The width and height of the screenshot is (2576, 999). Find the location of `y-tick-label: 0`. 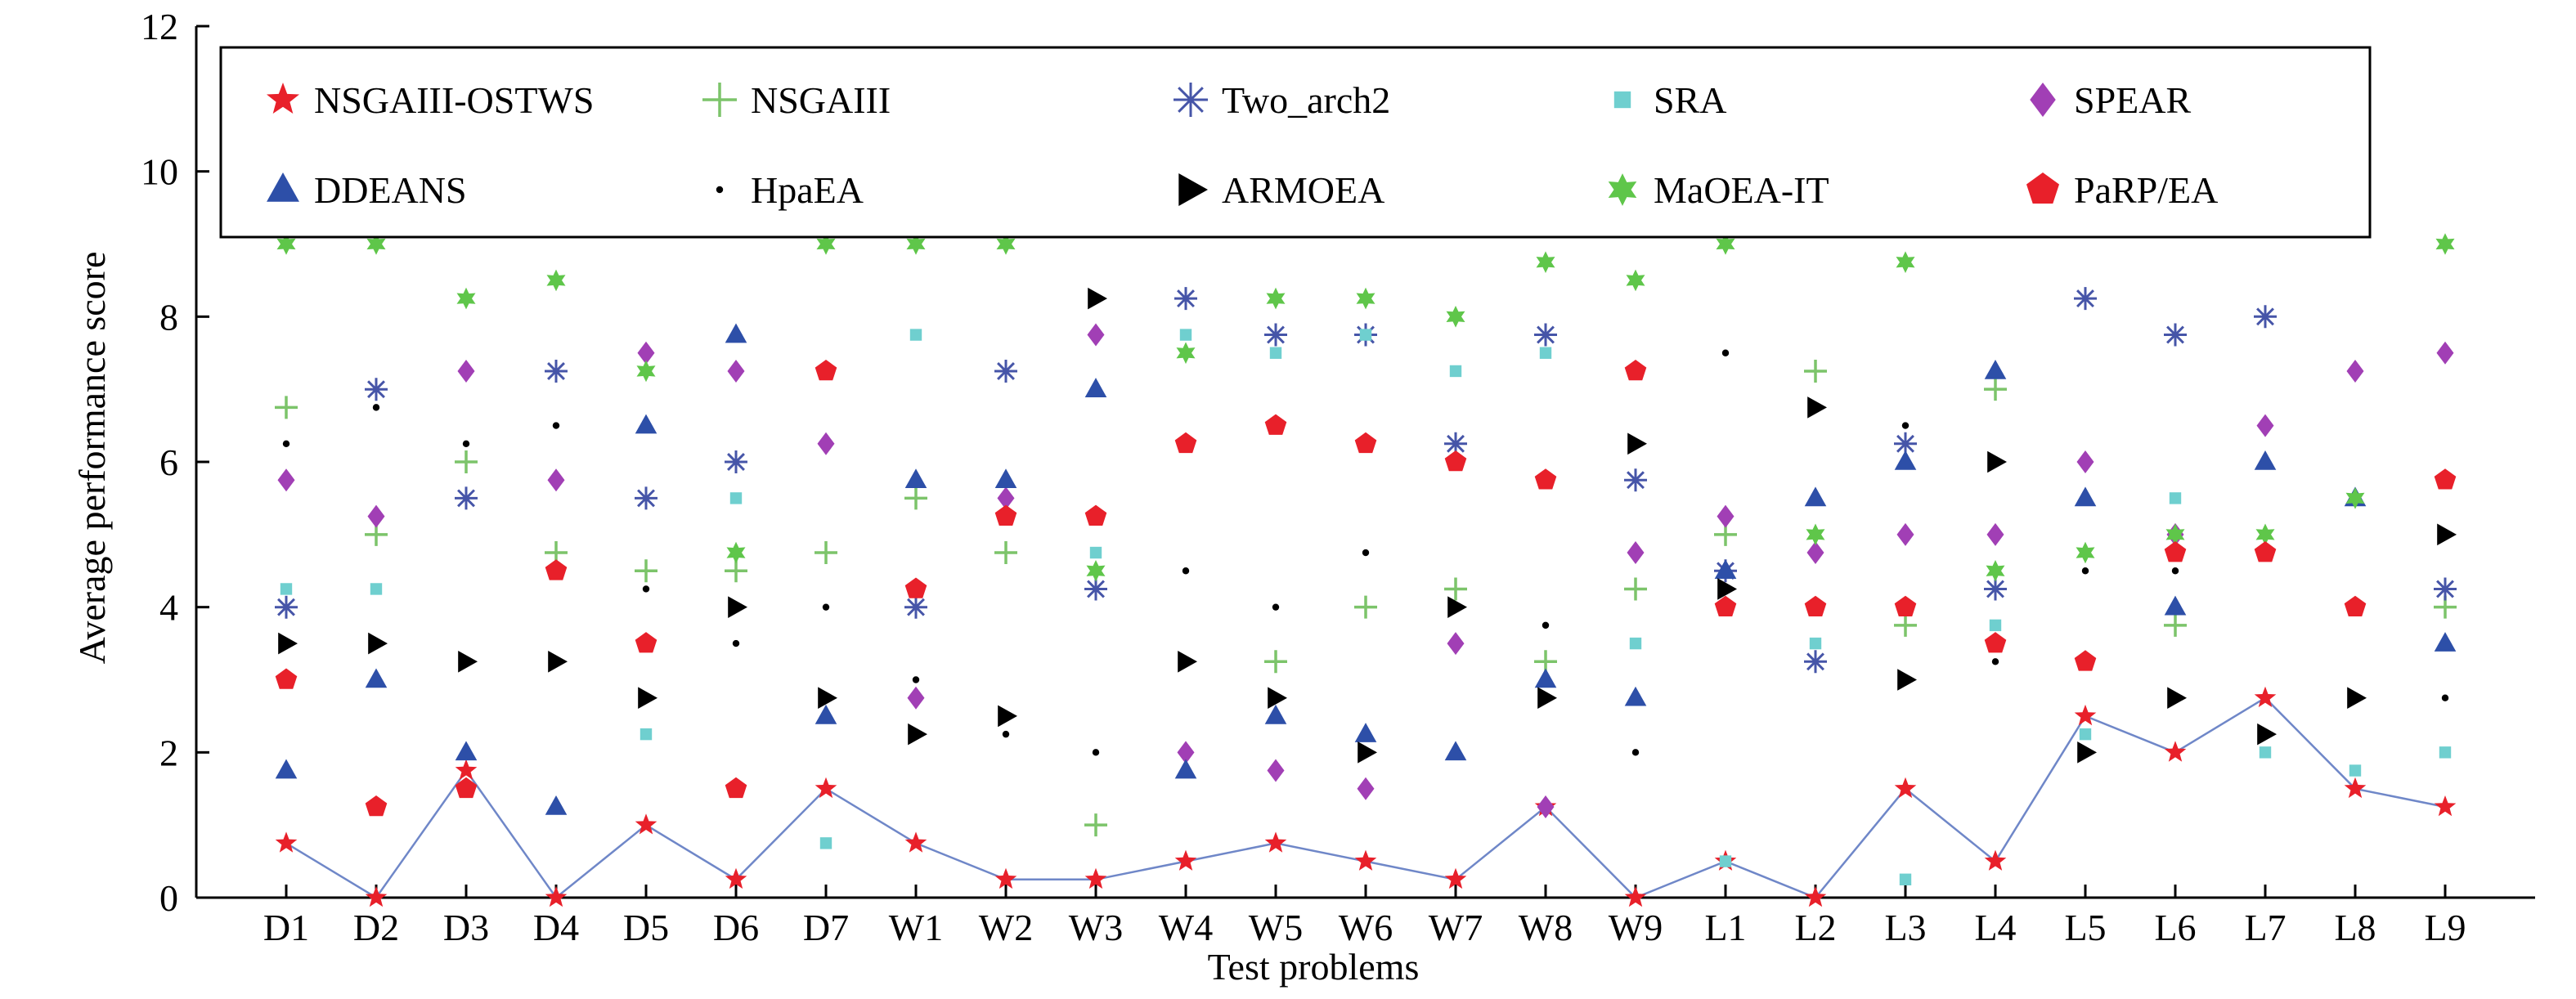

y-tick-label: 0 is located at coordinates (168, 898).